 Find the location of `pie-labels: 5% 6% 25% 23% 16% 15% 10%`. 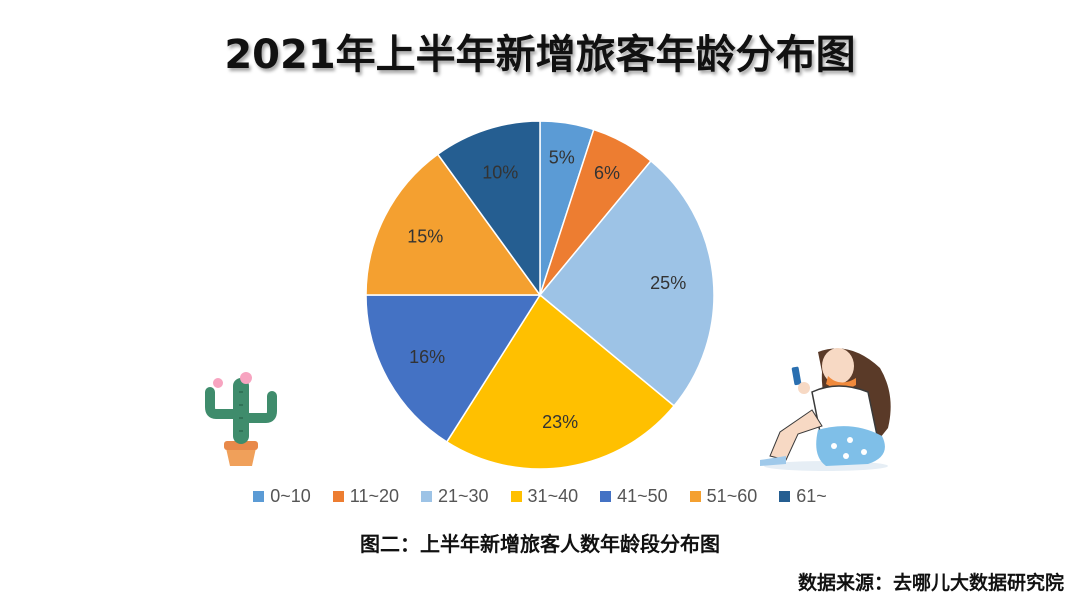

pie-labels: 5% 6% 25% 23% 16% 15% 10% is located at coordinates (546, 290).